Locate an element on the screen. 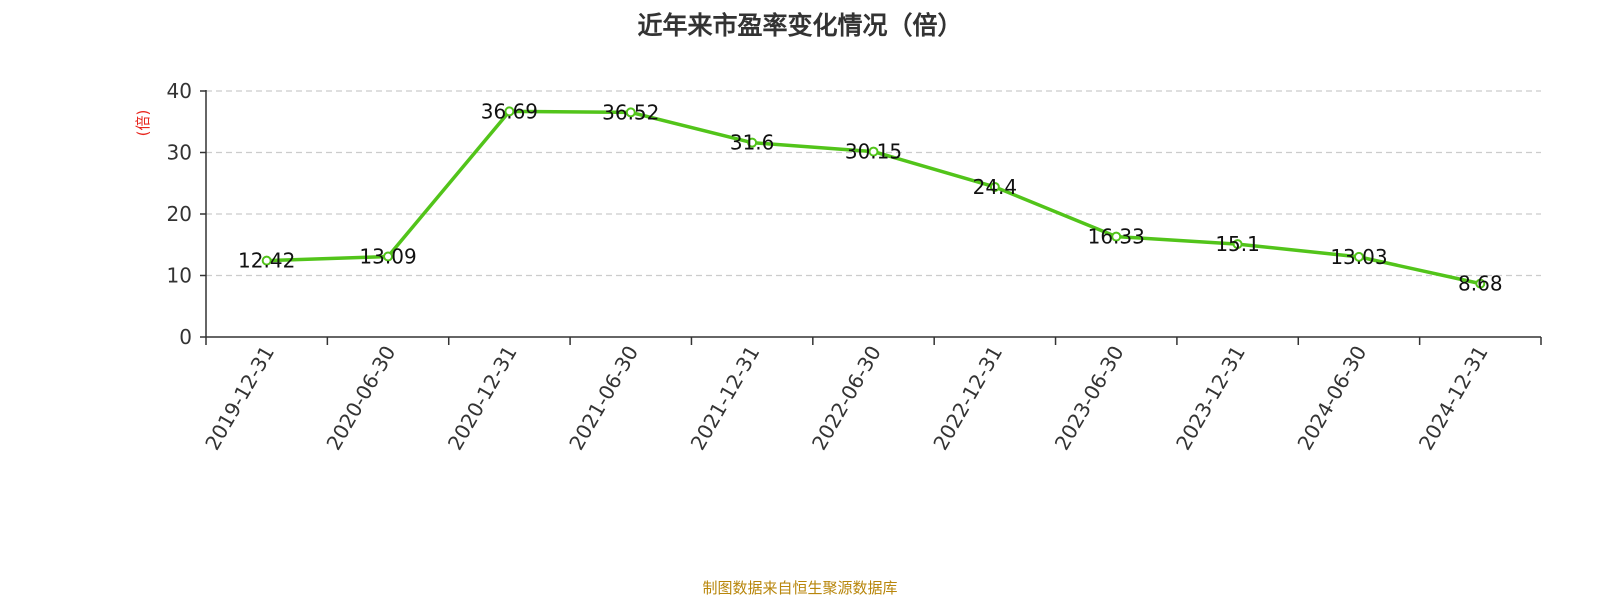 The width and height of the screenshot is (1600, 600). data-label: 15.1 is located at coordinates (1237, 244).